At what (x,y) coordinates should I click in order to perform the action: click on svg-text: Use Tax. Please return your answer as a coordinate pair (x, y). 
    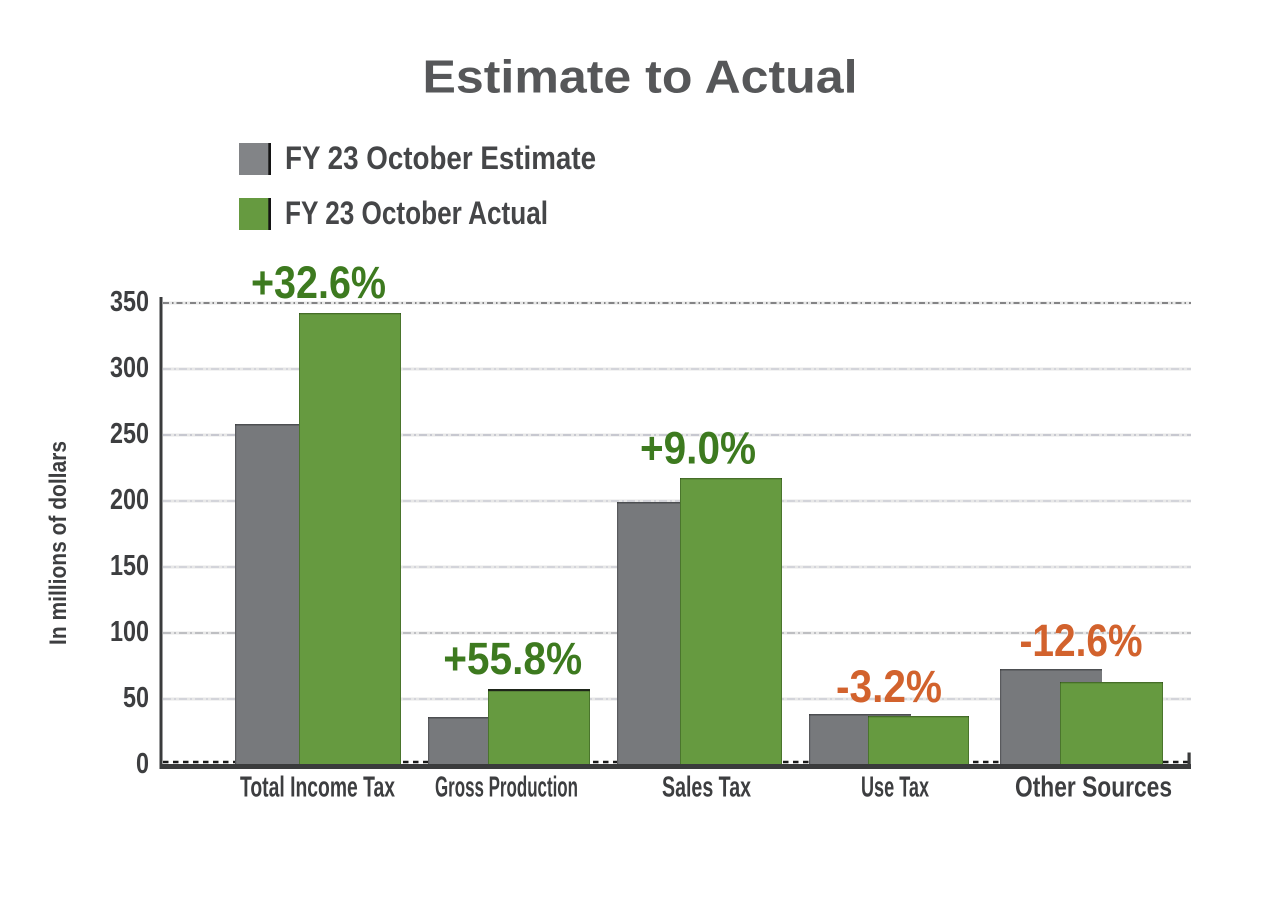
    Looking at the image, I should click on (895, 788).